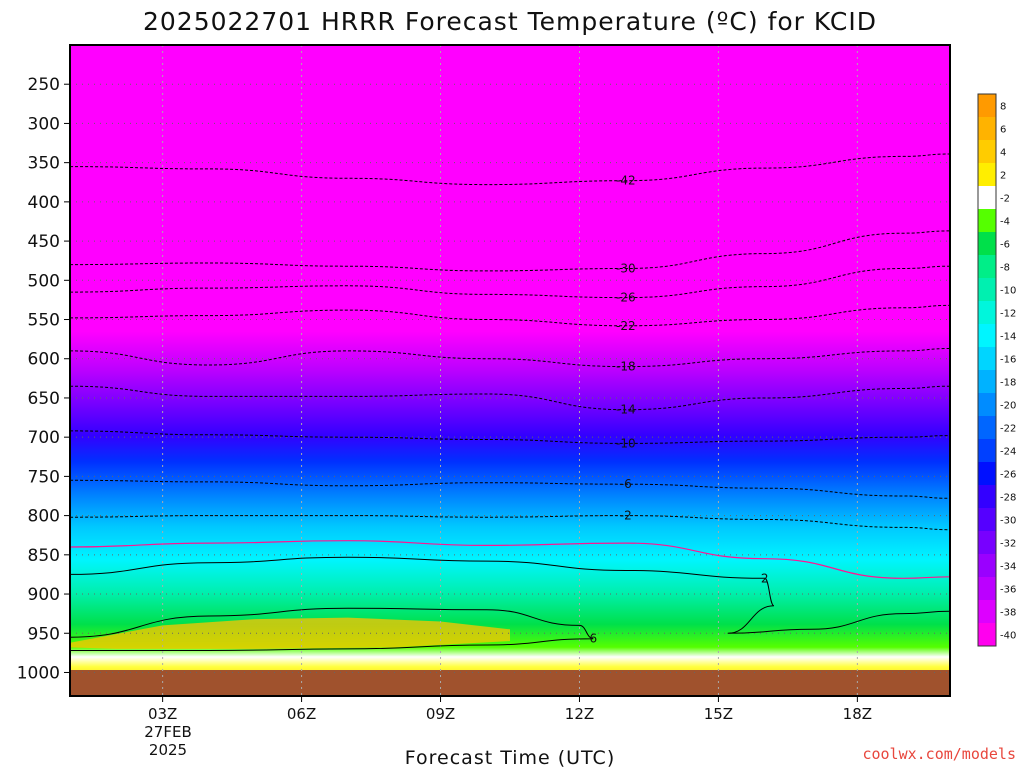 This screenshot has height=768, width=1024. What do you see at coordinates (510, 683) in the screenshot?
I see `ground-fill` at bounding box center [510, 683].